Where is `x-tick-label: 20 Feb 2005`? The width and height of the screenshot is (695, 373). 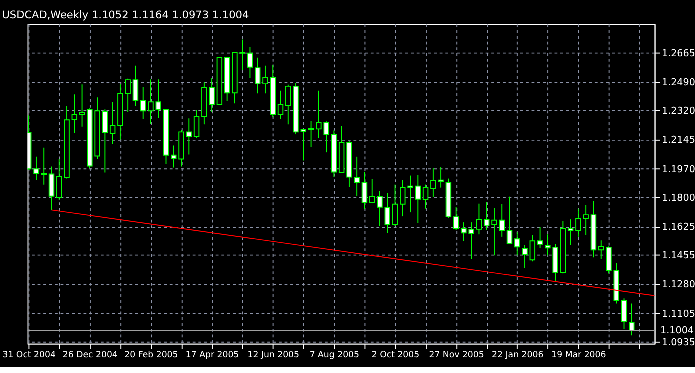 x-tick-label: 20 Feb 2005 is located at coordinates (151, 355).